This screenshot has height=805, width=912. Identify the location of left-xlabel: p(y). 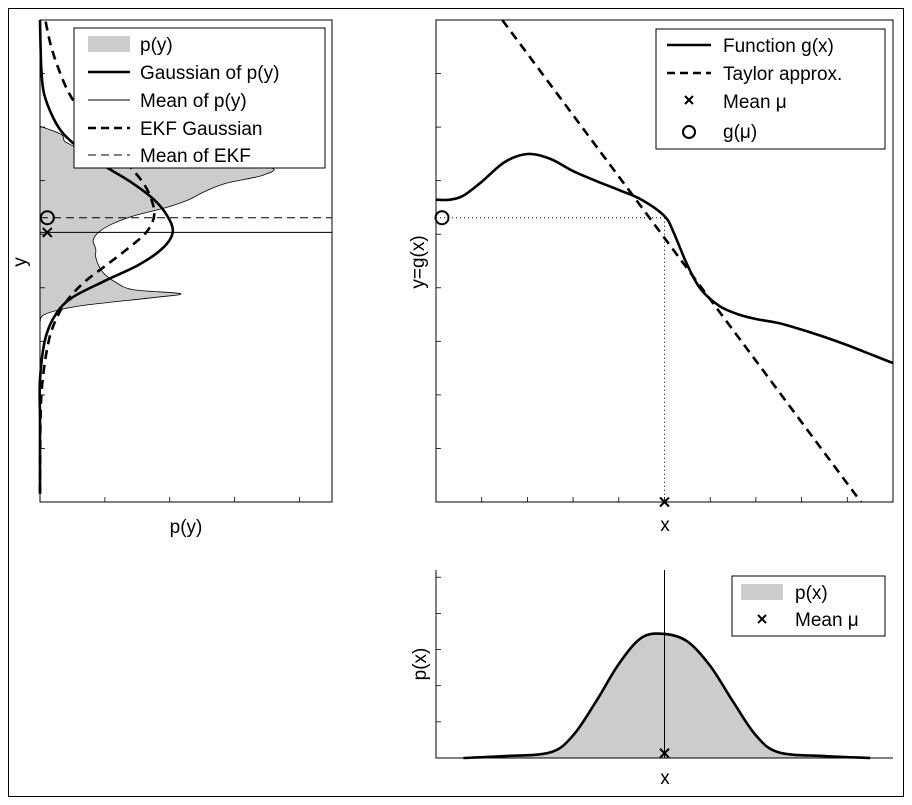
(186, 527).